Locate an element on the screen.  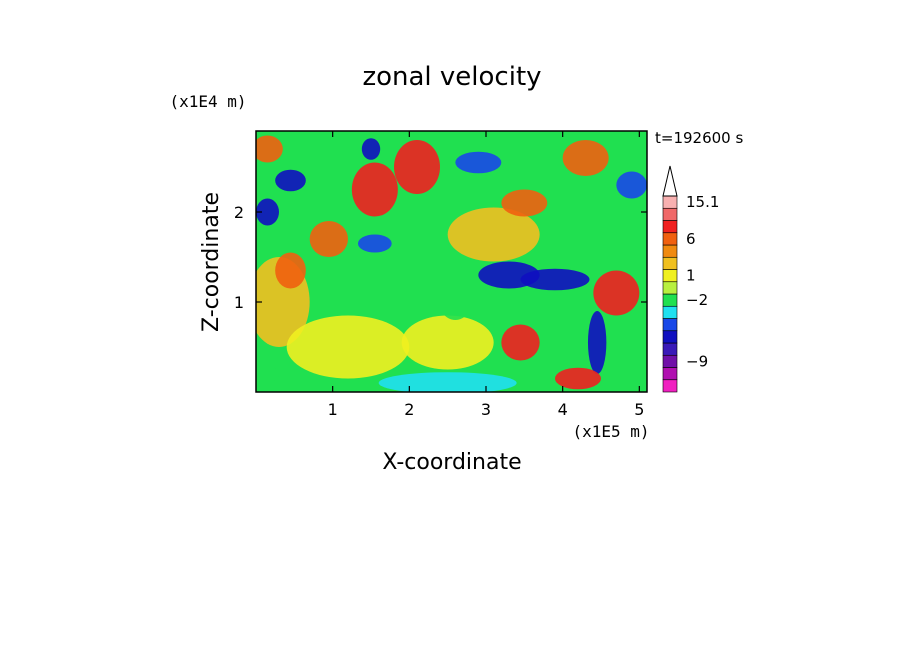
x-tick-label: 4 is located at coordinates (563, 409).